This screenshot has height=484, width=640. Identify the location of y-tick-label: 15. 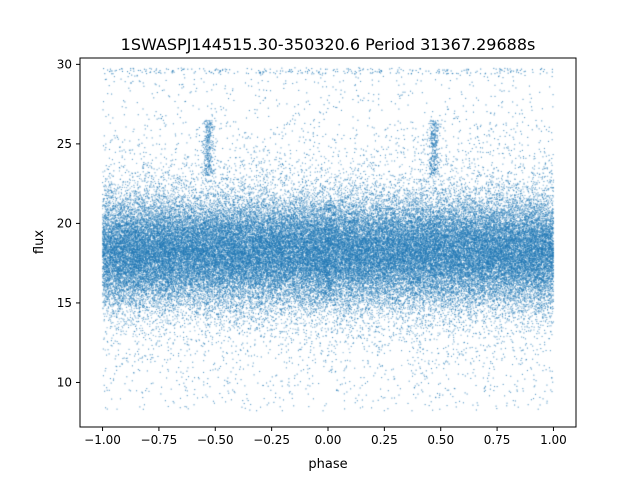
(64, 303).